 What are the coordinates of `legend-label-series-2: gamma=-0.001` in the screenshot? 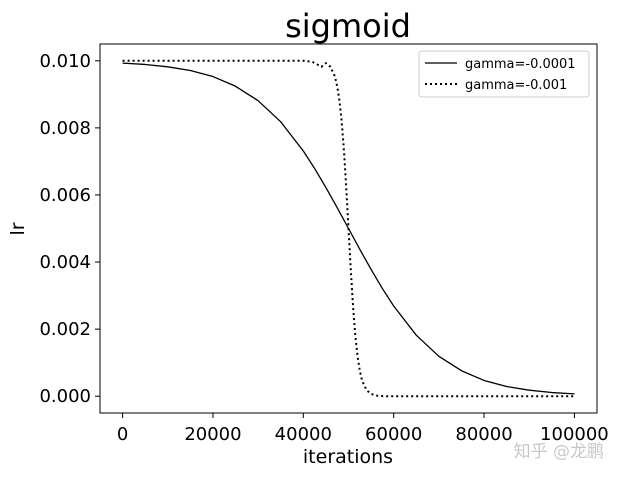 It's located at (516, 85).